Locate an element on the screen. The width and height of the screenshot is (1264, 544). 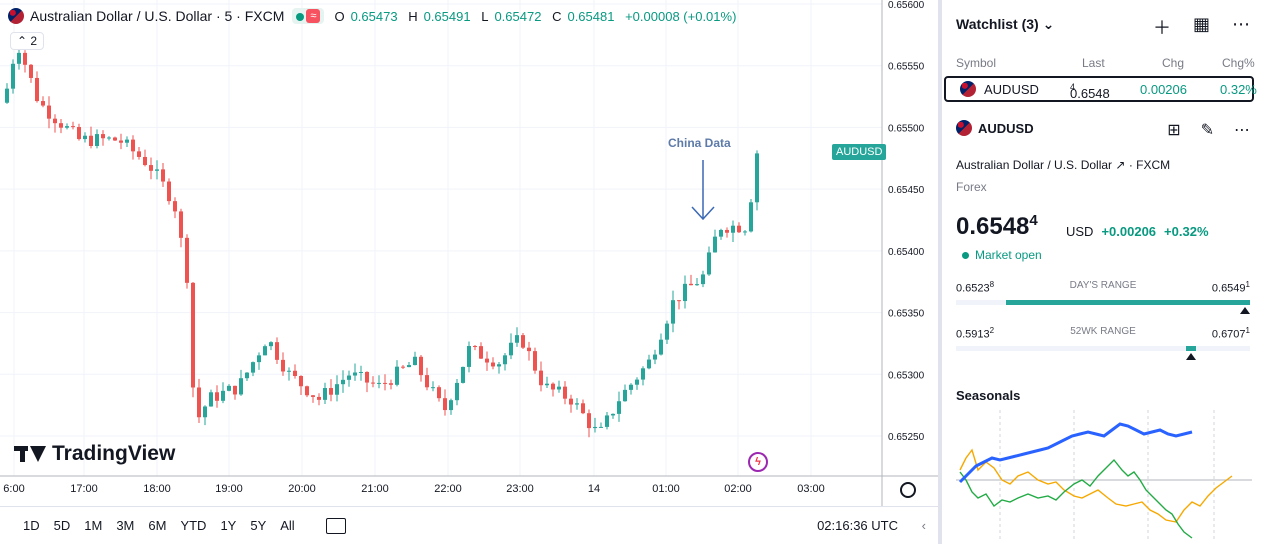
grid-icon: ⊞ is located at coordinates (1174, 130).